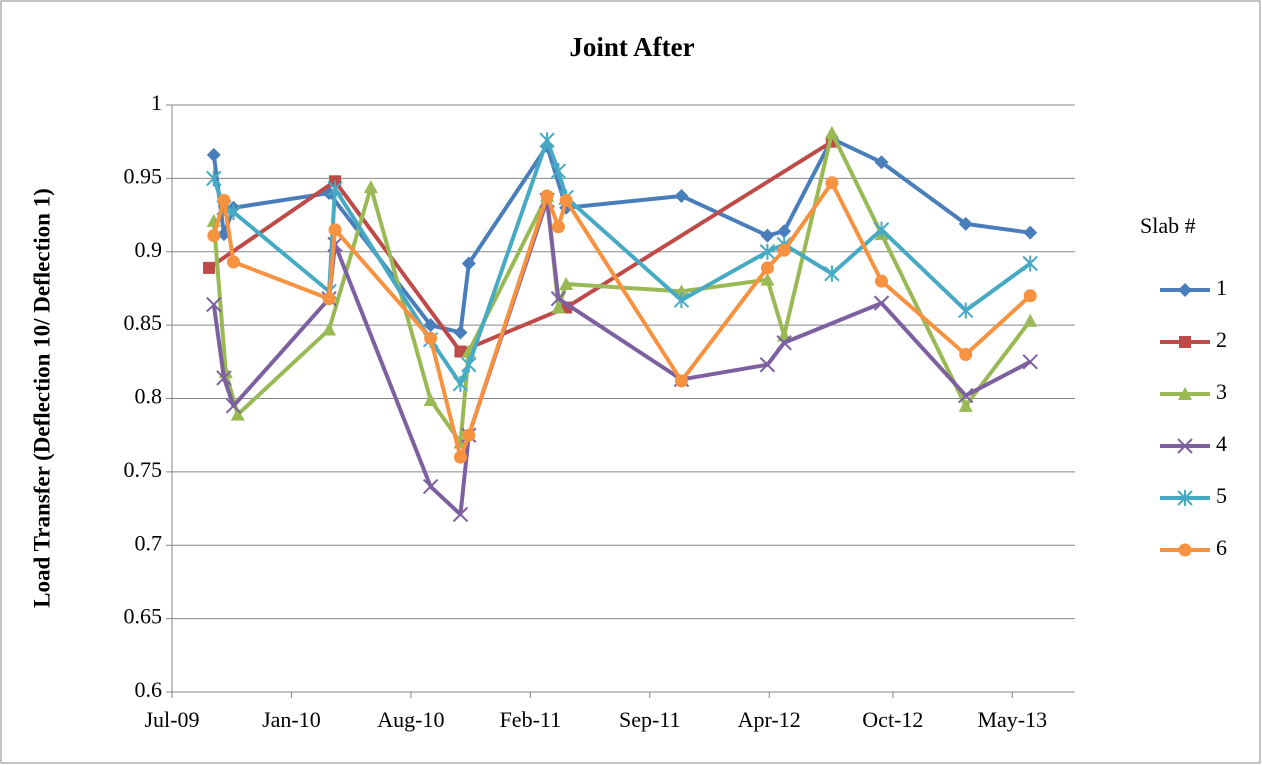 The width and height of the screenshot is (1262, 765). What do you see at coordinates (1168, 225) in the screenshot?
I see `legend-title: Slab #` at bounding box center [1168, 225].